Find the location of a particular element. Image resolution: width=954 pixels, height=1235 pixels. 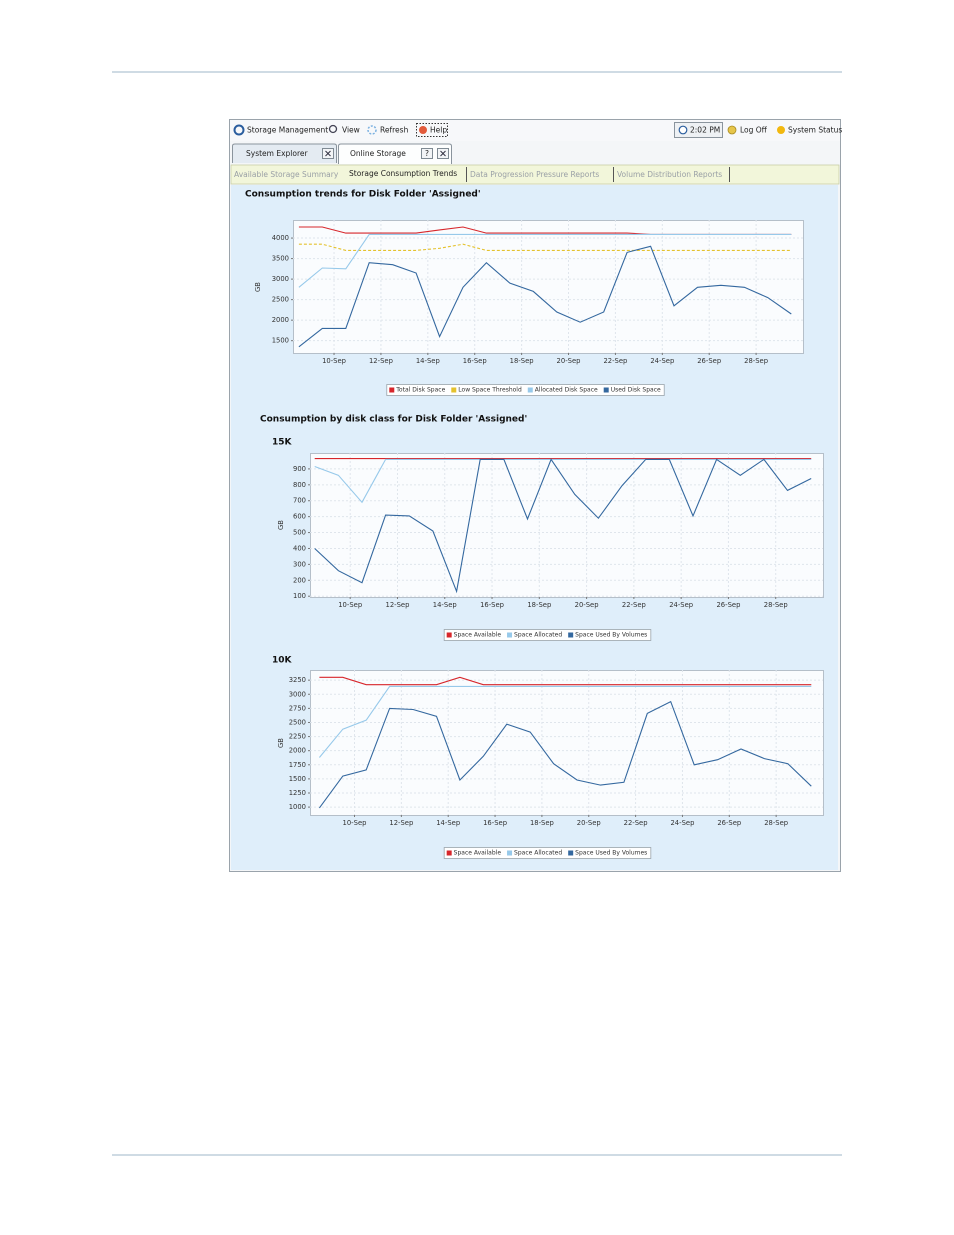

toolbar-button: Help is located at coordinates (438, 130).